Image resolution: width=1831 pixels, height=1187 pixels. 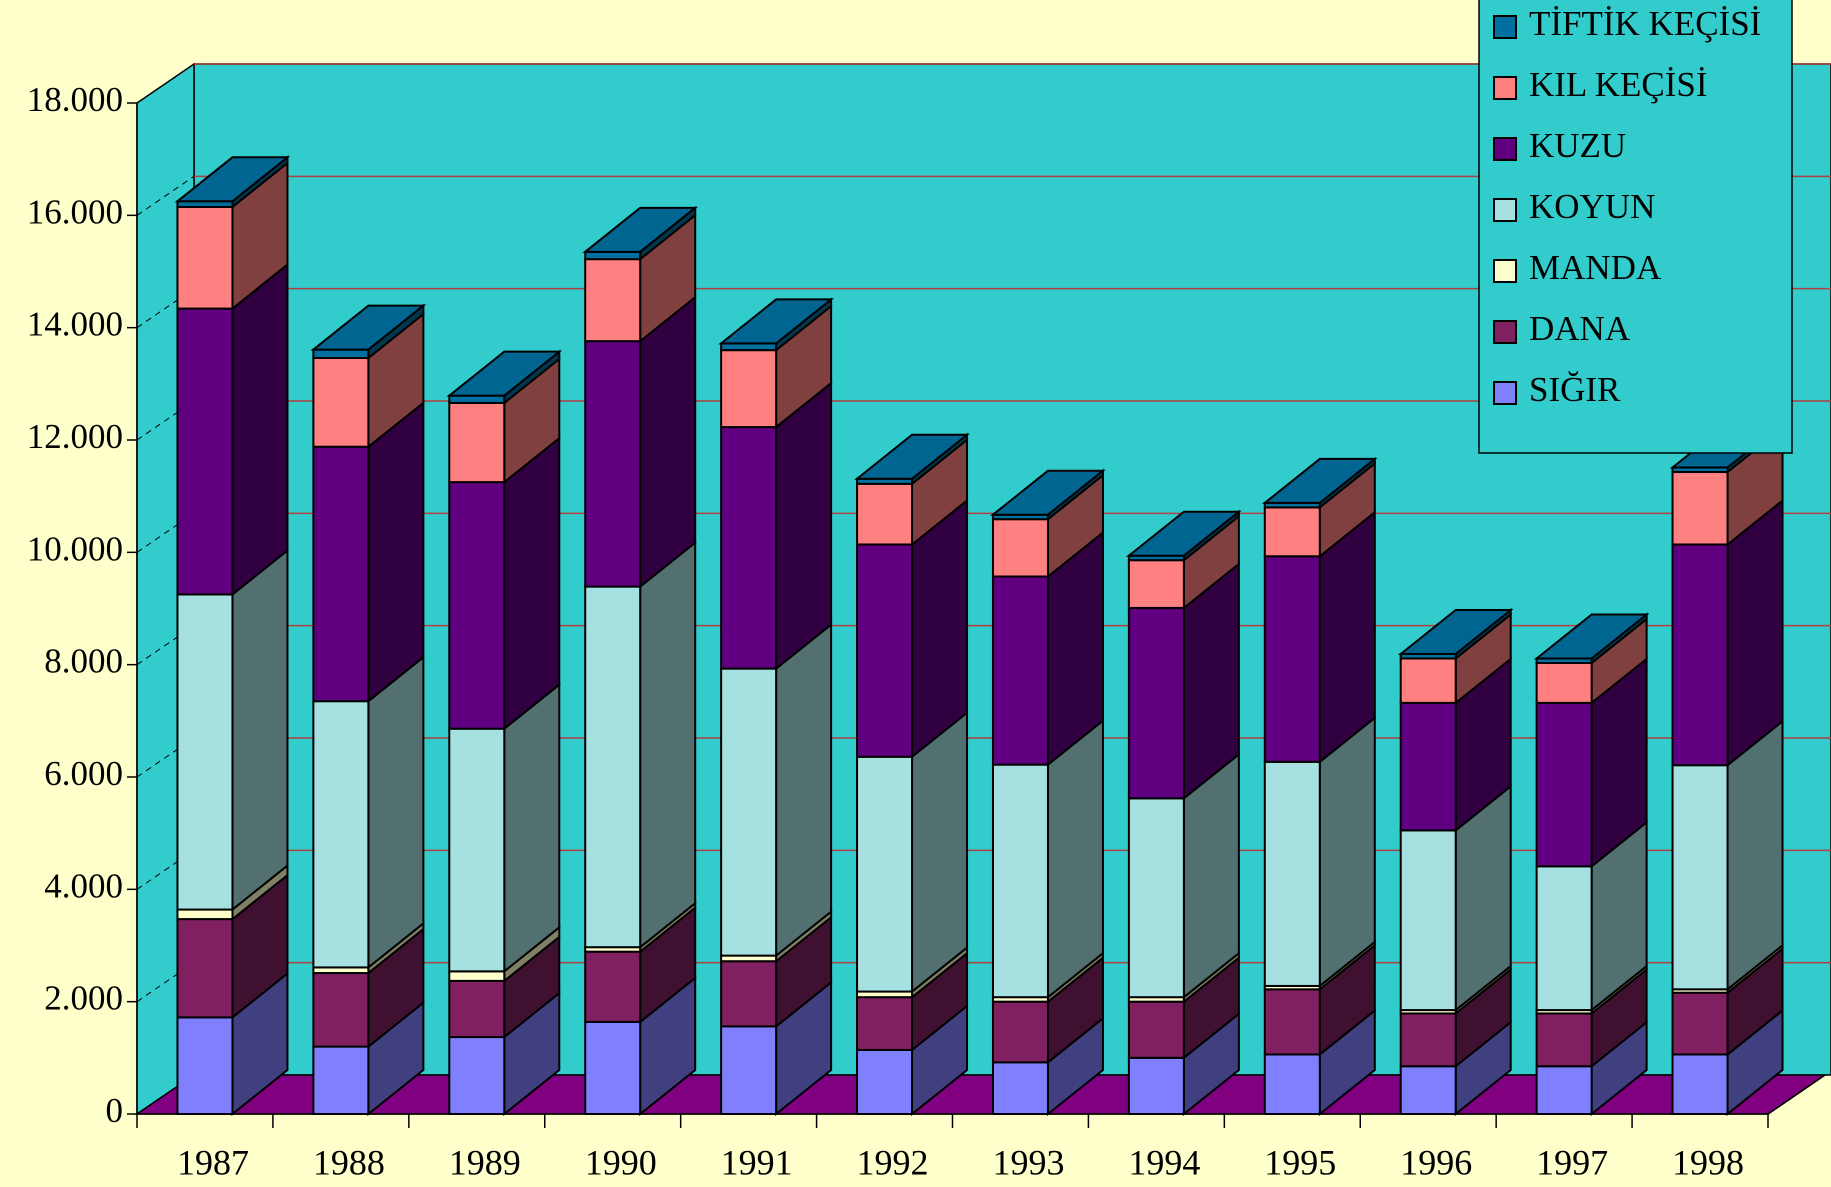 I want to click on y-tick-label: 10.000, so click(x=75, y=548).